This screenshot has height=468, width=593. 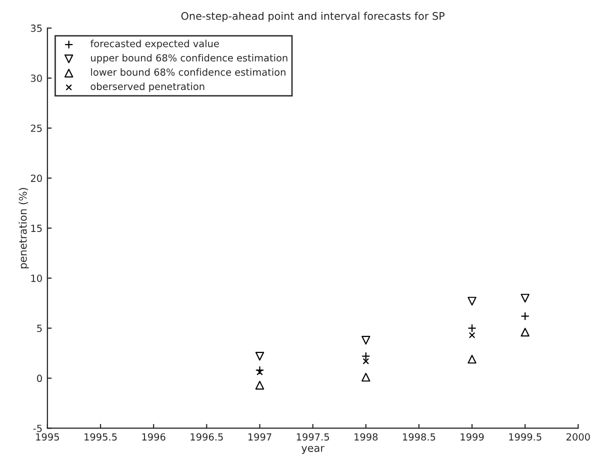 What do you see at coordinates (188, 72) in the screenshot?
I see `legend-label: lower bound 68% confidence estimation` at bounding box center [188, 72].